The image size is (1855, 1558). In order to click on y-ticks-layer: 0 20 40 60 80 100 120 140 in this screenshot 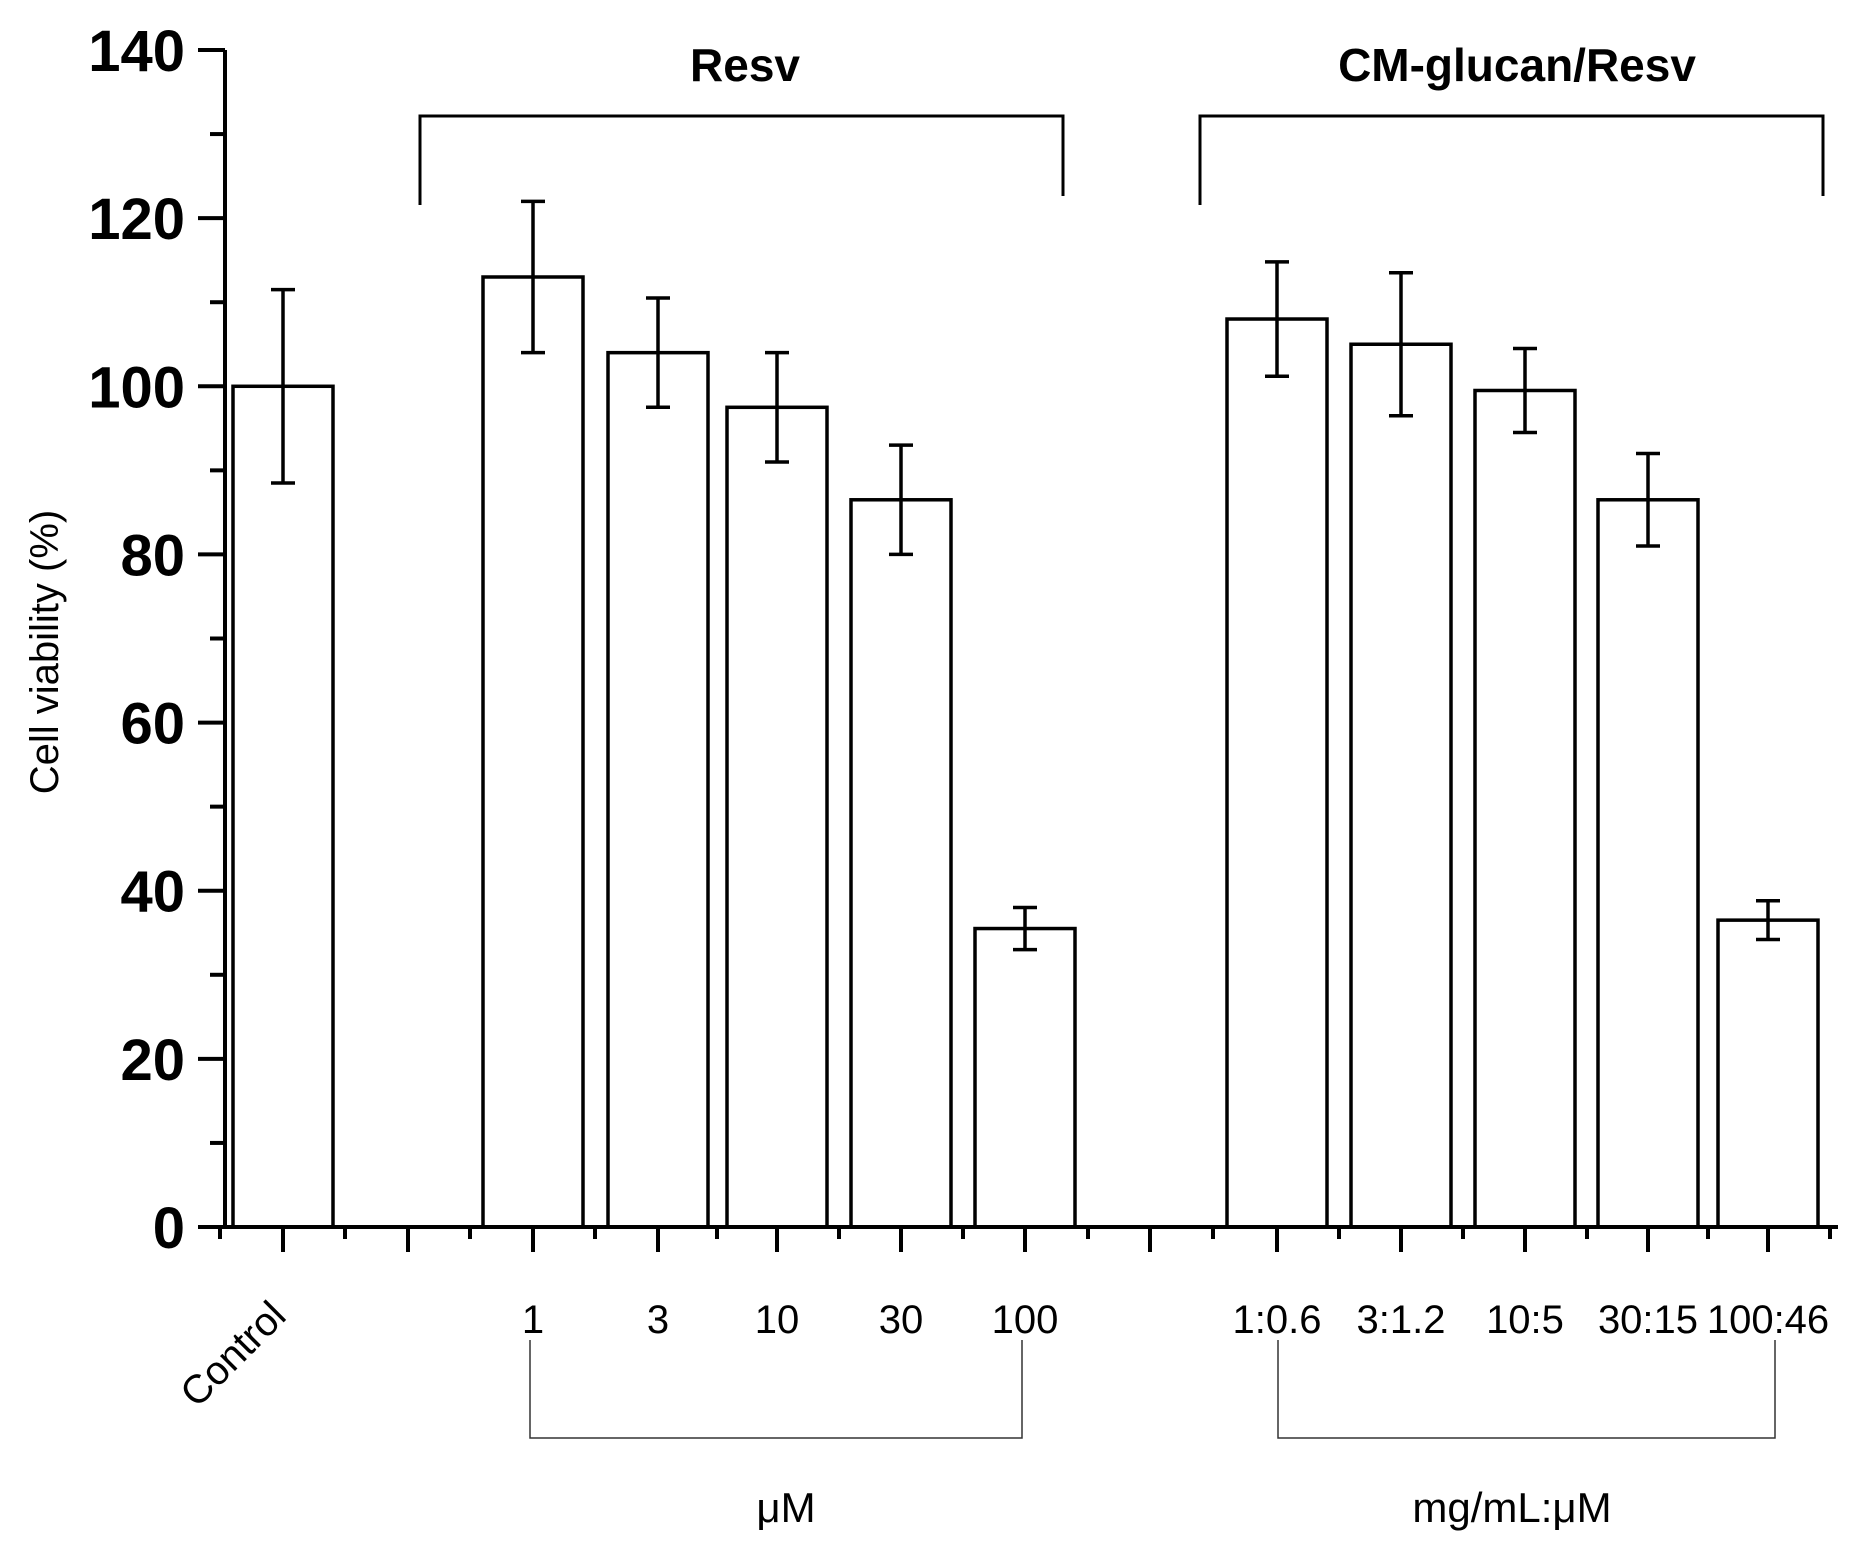, I will do `click(156, 640)`.